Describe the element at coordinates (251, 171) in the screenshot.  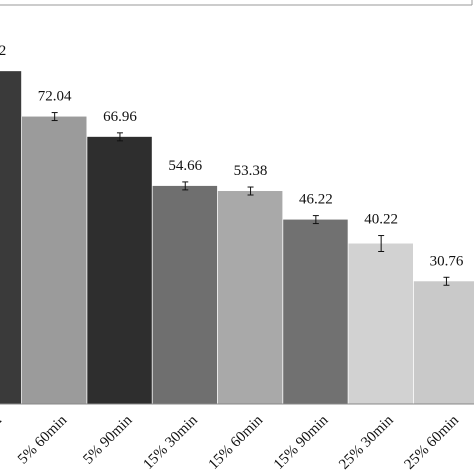
I see `value-label: 53.38` at that location.